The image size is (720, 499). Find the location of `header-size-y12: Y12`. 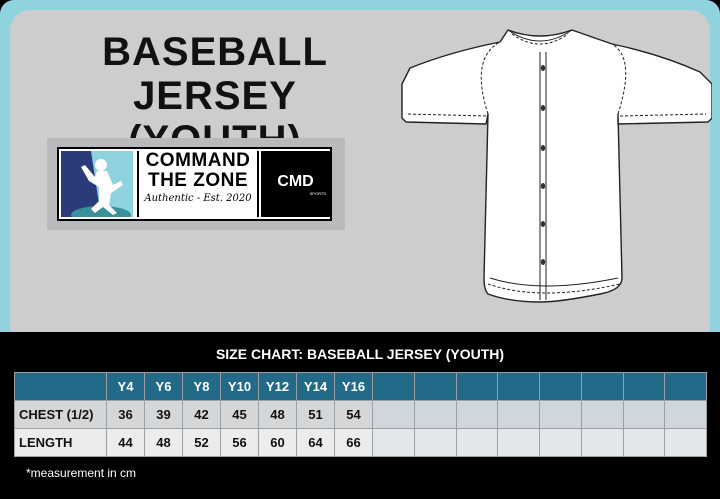

header-size-y12: Y12 is located at coordinates (277, 386).